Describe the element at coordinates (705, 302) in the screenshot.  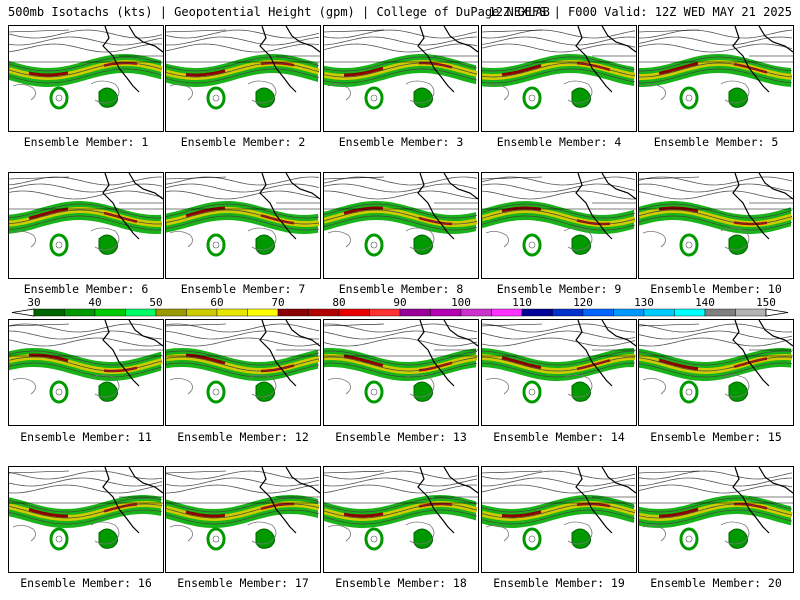
I see `colorbar-tick-label: 140` at that location.